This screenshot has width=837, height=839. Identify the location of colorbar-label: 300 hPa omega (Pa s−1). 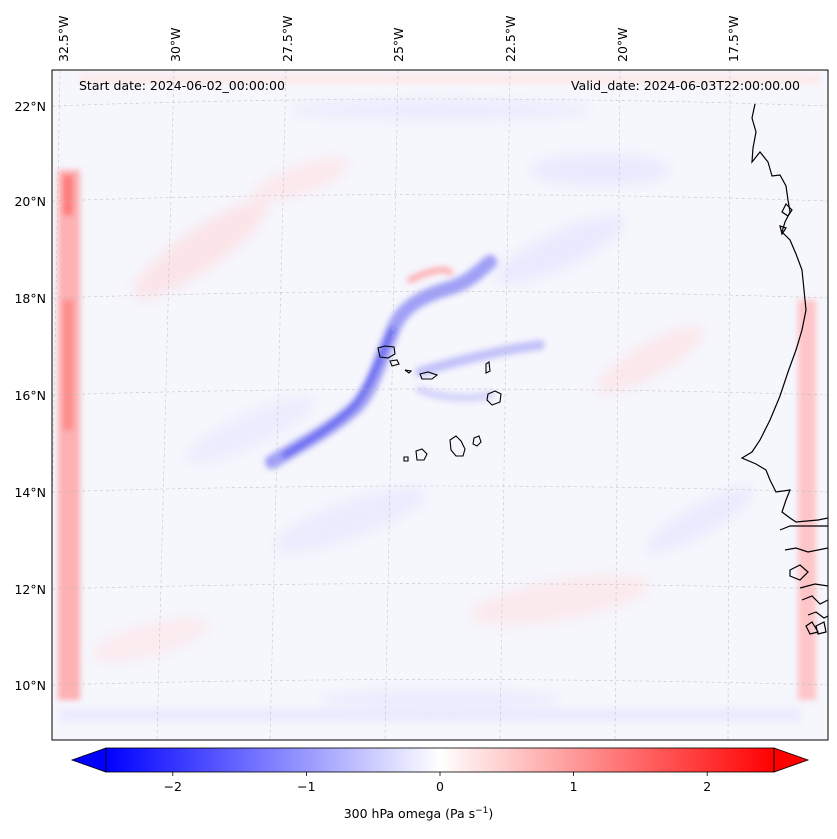
(418, 814).